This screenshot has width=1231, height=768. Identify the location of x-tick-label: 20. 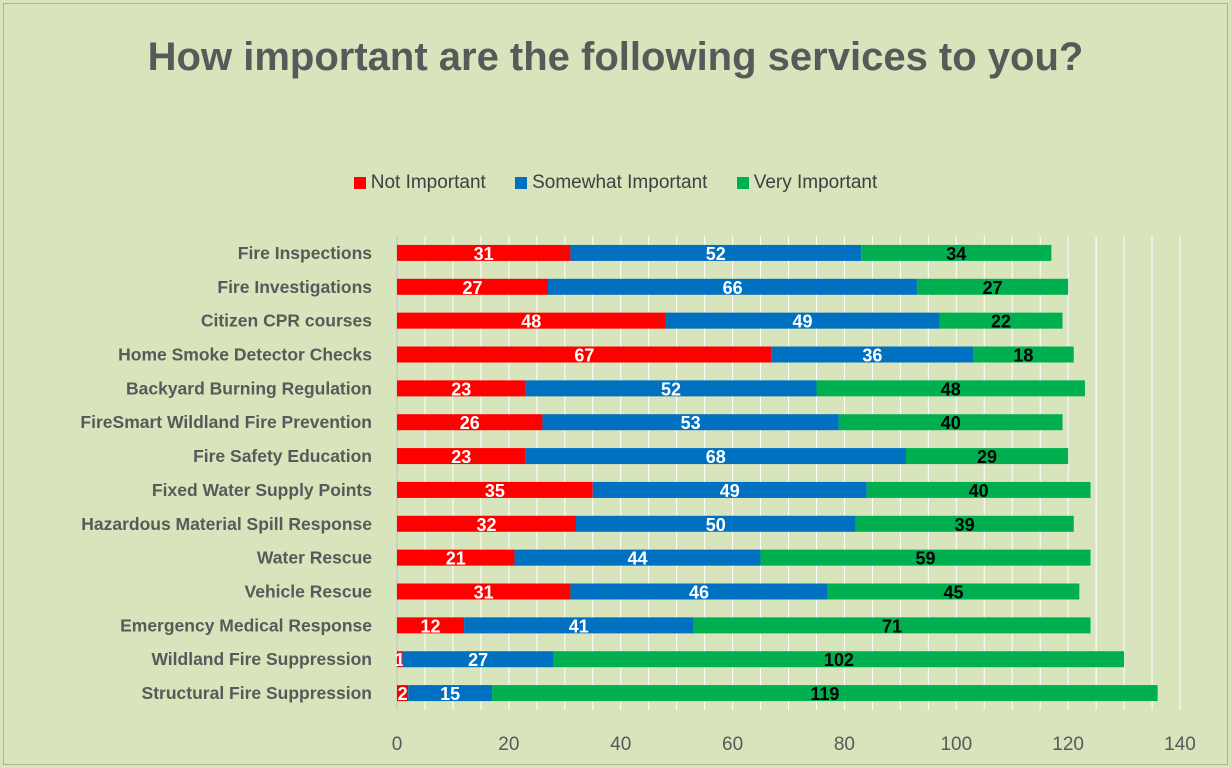
(508, 744).